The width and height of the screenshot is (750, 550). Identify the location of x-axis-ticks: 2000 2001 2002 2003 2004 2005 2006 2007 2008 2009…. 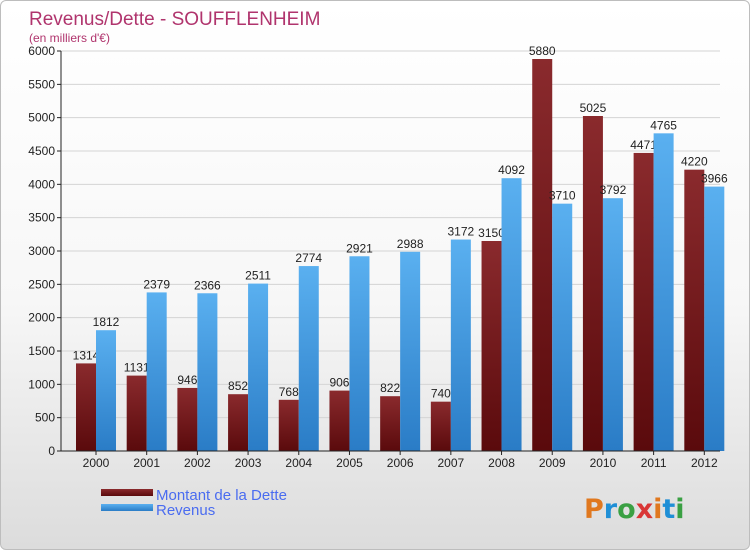
(400, 460).